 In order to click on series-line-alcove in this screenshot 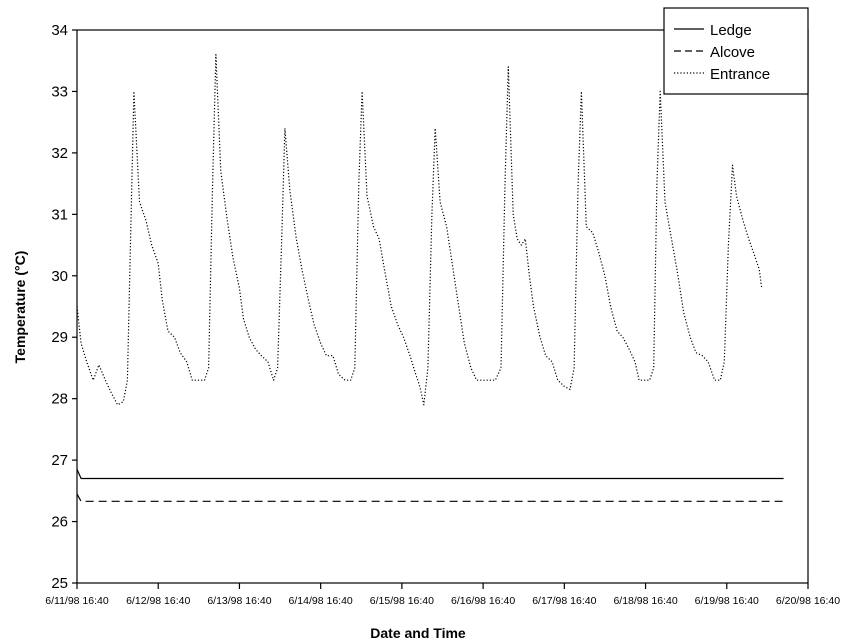, I will do `click(430, 497)`.